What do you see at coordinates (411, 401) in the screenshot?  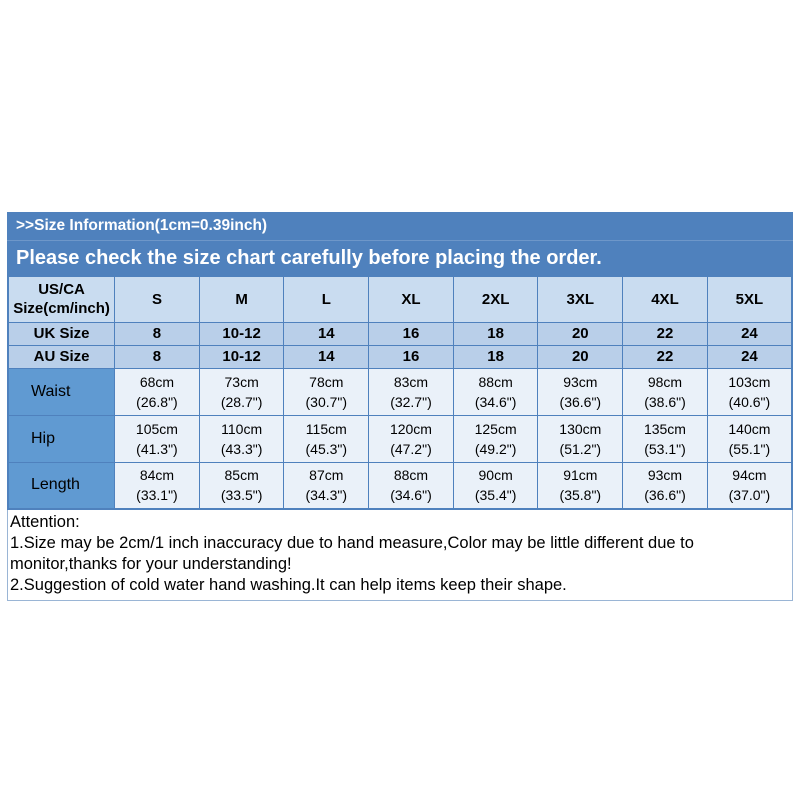 I see `inch-value: (32.7")` at bounding box center [411, 401].